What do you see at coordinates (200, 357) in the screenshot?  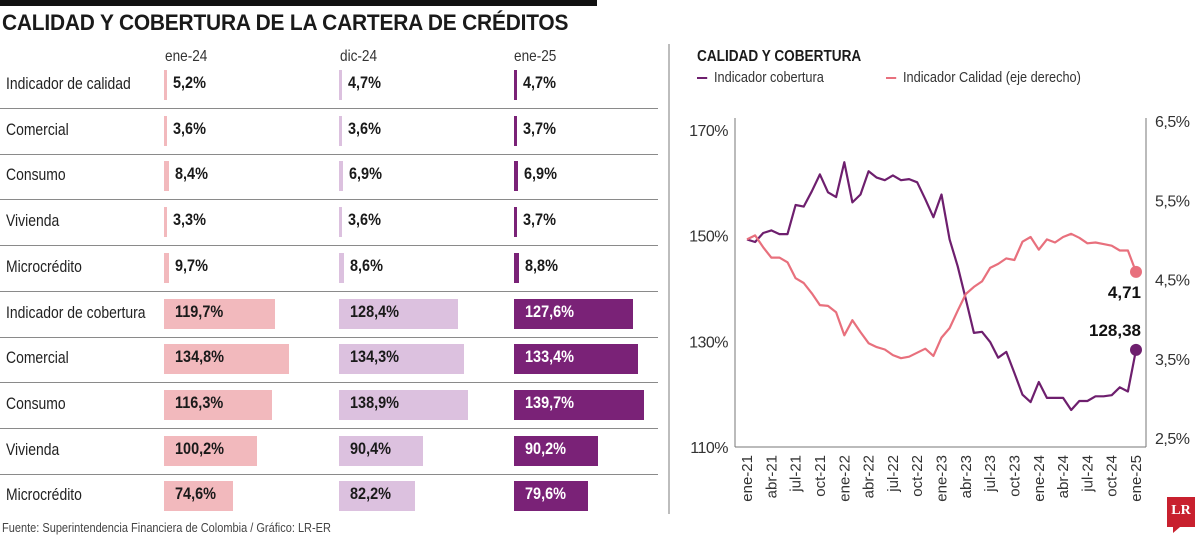 I see `cell-value: 134,8%` at bounding box center [200, 357].